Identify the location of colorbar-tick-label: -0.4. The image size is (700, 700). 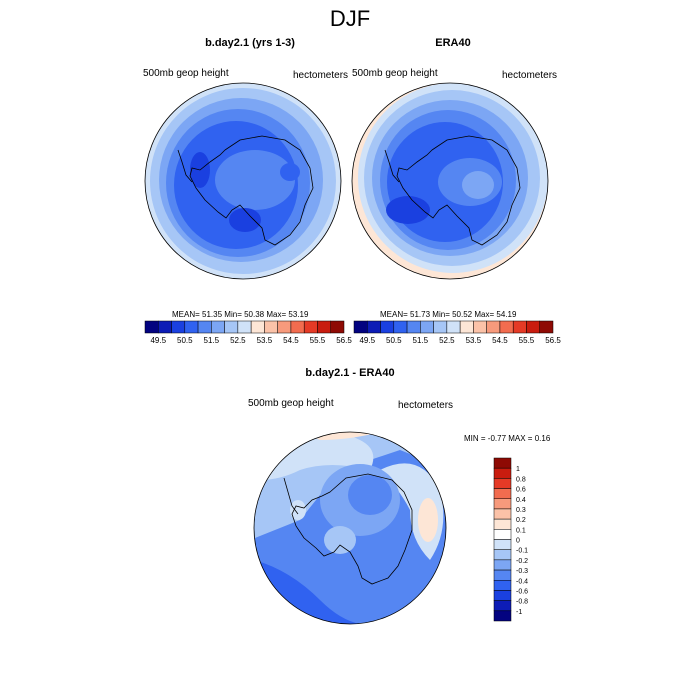
(522, 581).